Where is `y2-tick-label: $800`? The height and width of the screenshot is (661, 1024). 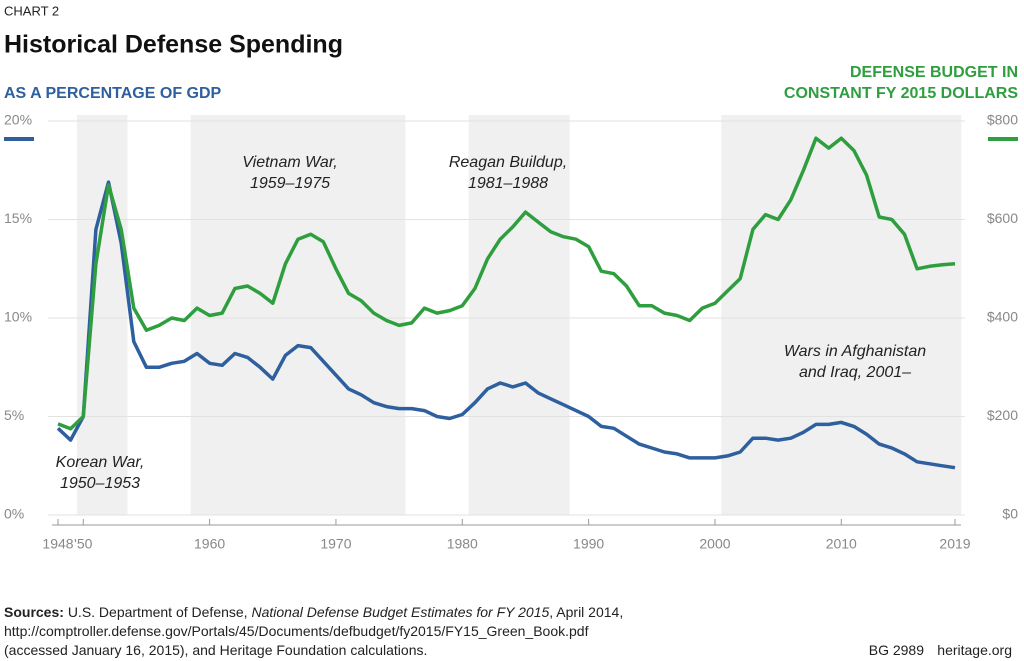
y2-tick-label: $800 is located at coordinates (1002, 120).